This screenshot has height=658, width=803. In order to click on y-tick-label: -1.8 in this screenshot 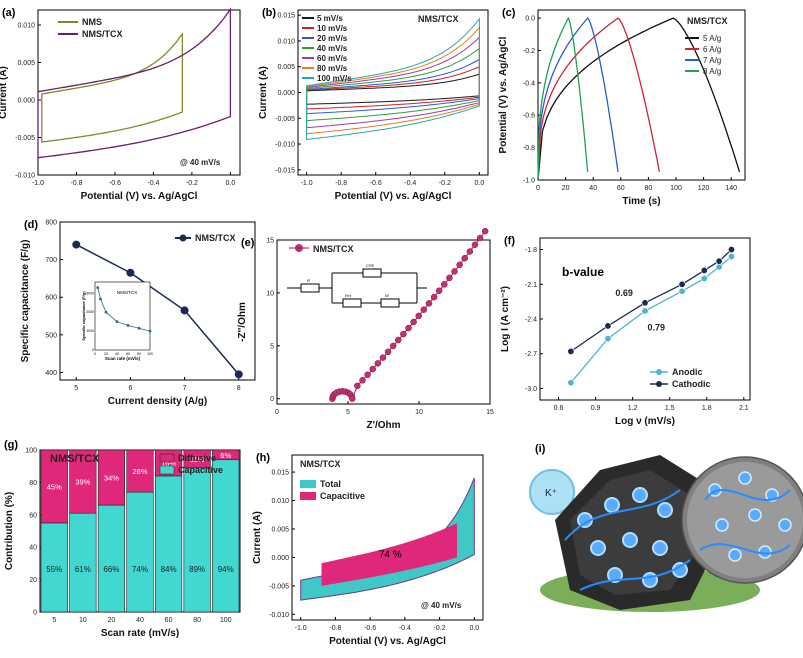, I will do `click(531, 250)`.